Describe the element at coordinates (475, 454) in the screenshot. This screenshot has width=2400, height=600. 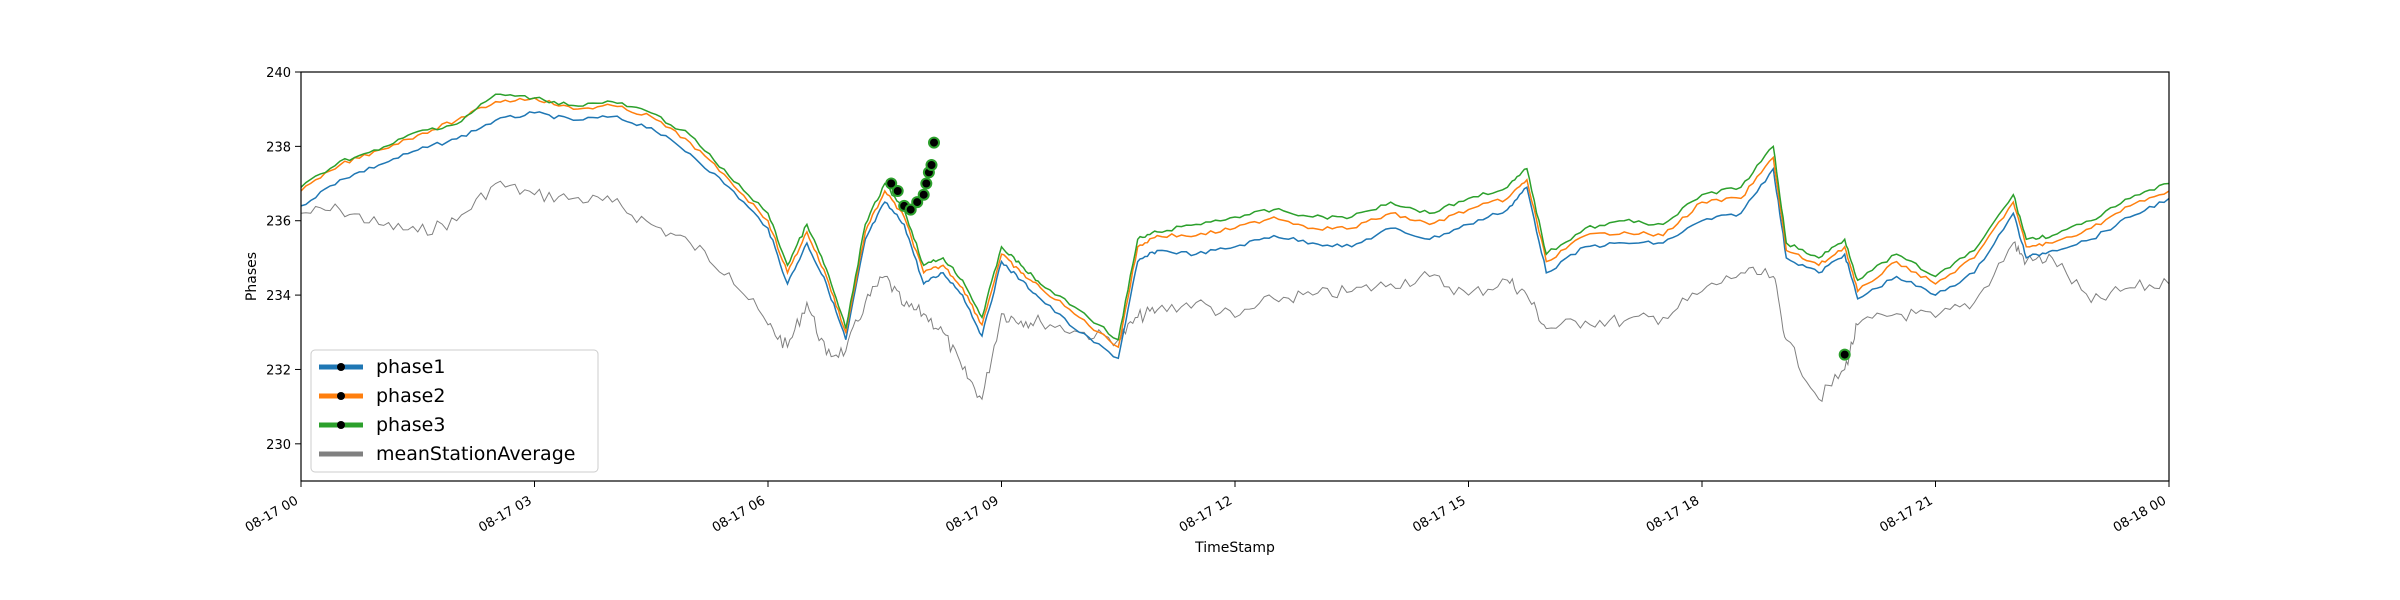
I see `legend-label-meanStationAverage: meanStationAverage` at that location.